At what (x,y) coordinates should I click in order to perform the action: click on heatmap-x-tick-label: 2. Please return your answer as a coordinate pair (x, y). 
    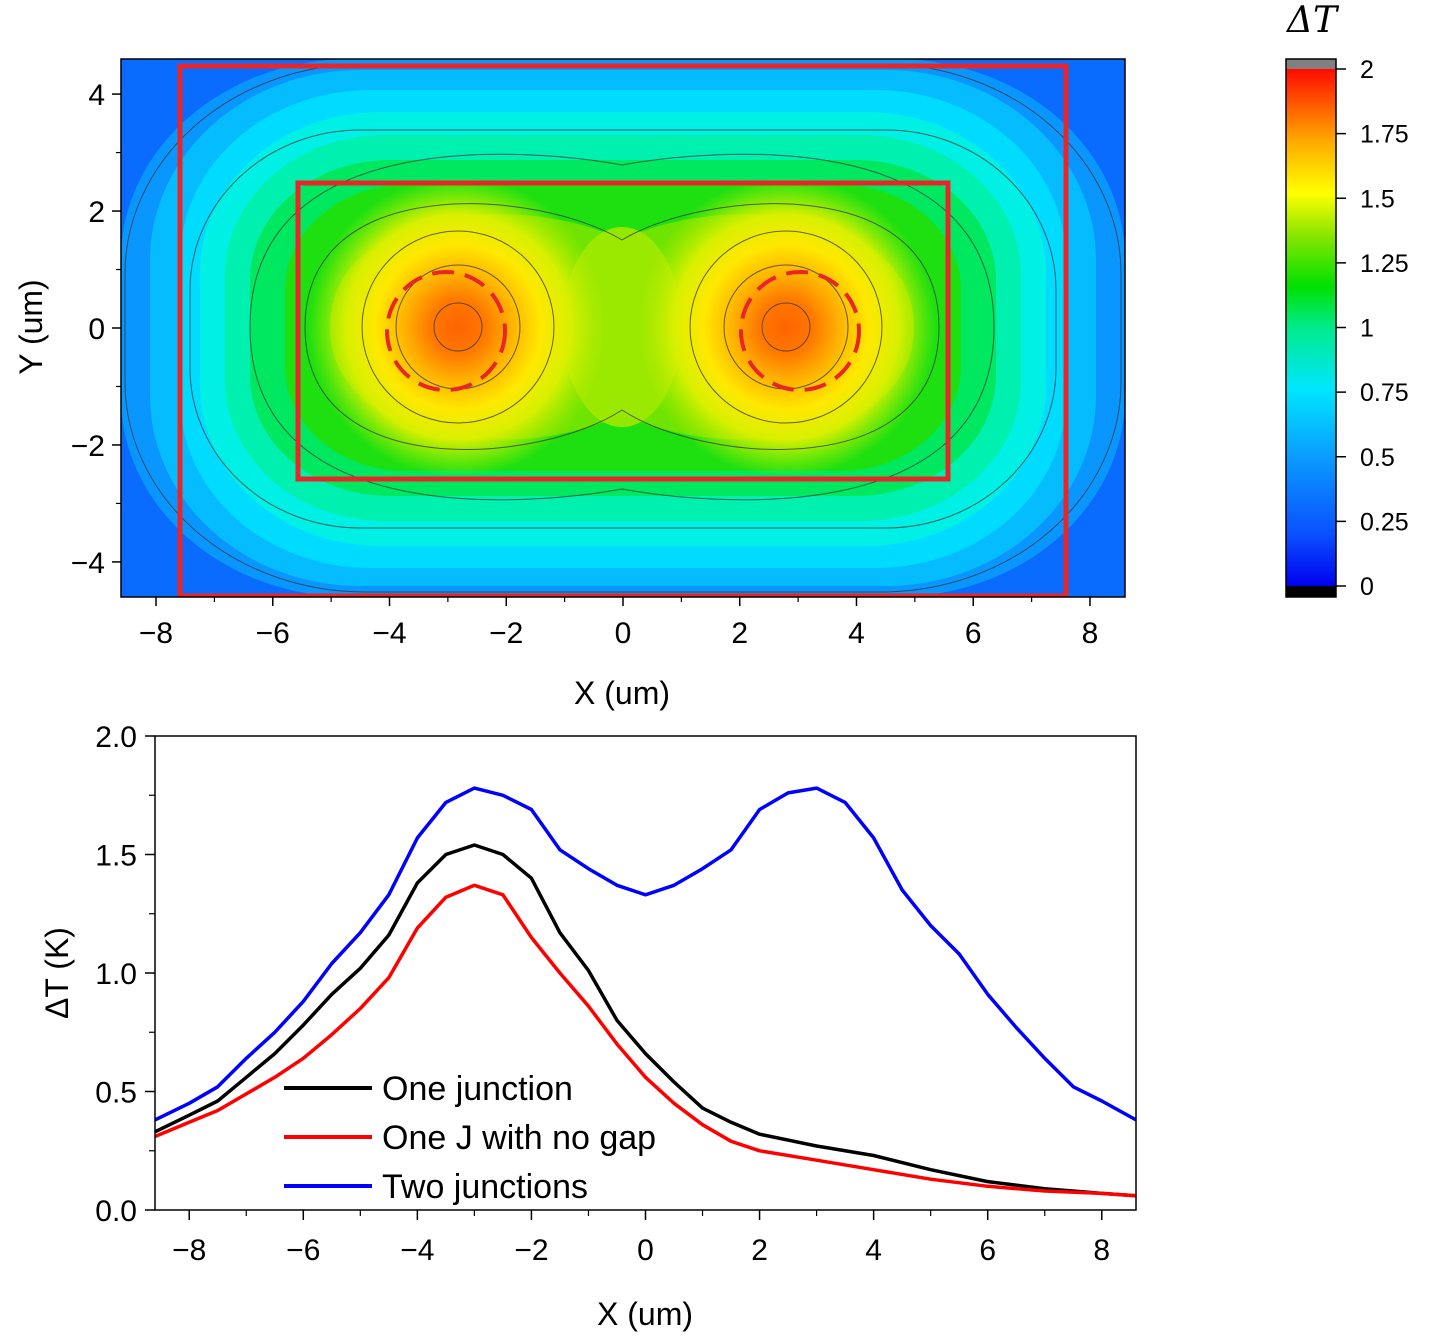
    Looking at the image, I should click on (739, 633).